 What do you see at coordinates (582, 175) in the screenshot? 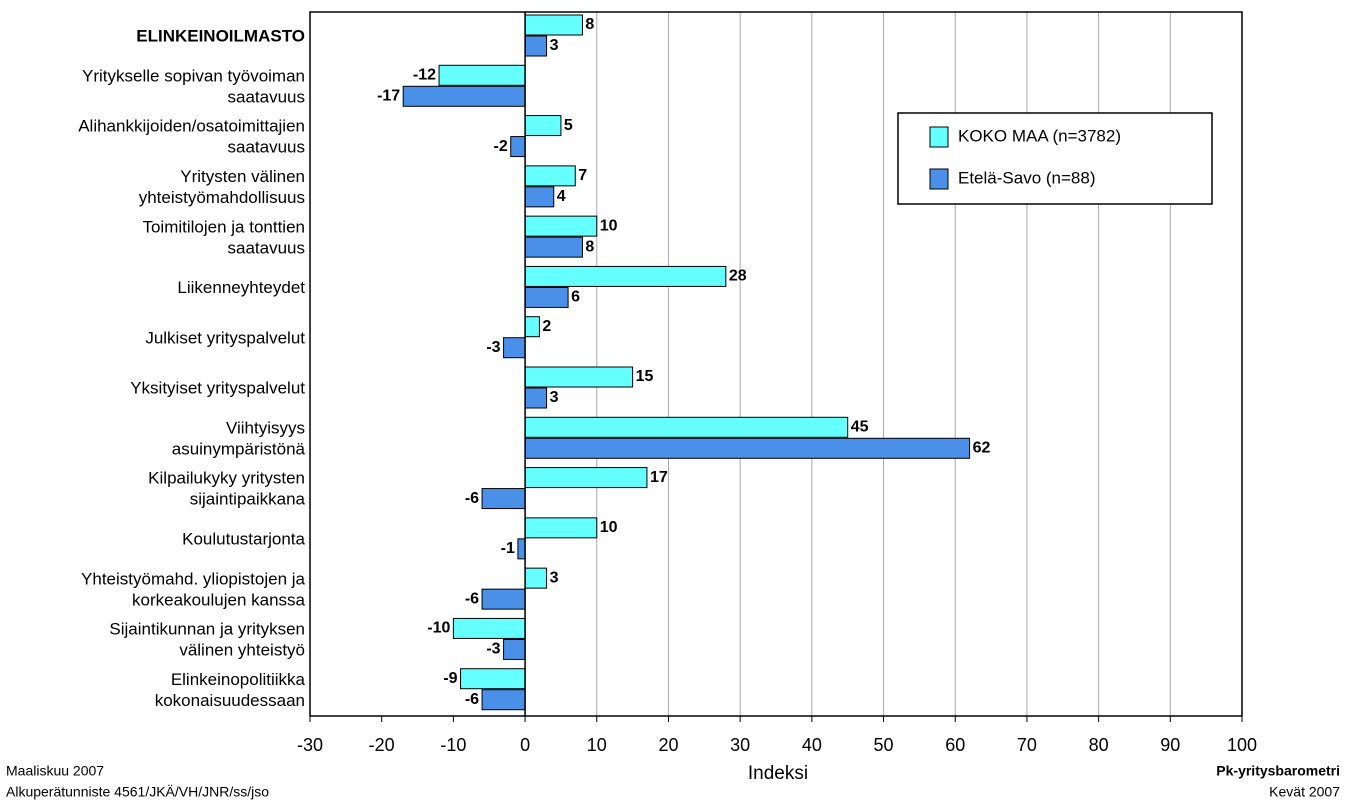
I see `data-label: 7` at bounding box center [582, 175].